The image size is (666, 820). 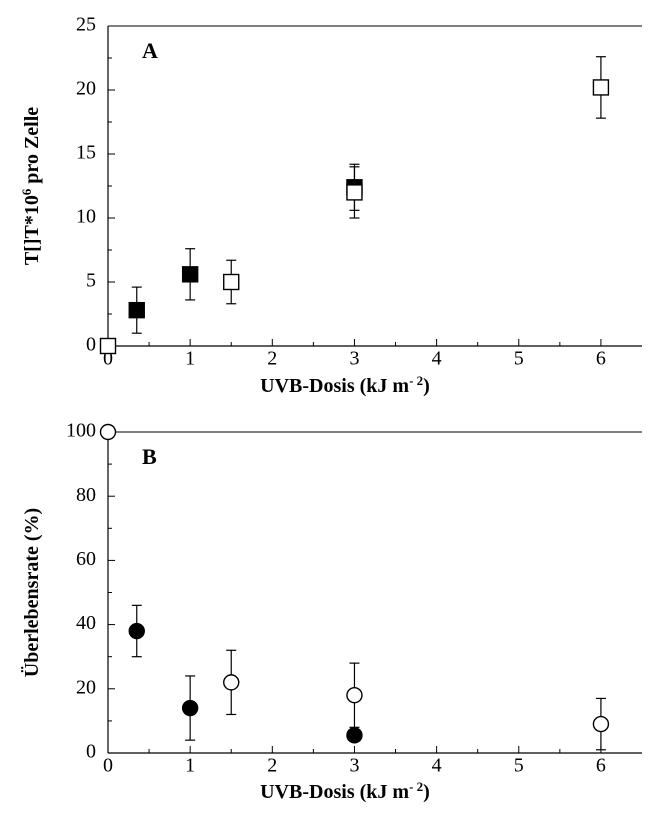 I want to click on y-axis-title-main: Überlebensrate (%), so click(x=31, y=592).